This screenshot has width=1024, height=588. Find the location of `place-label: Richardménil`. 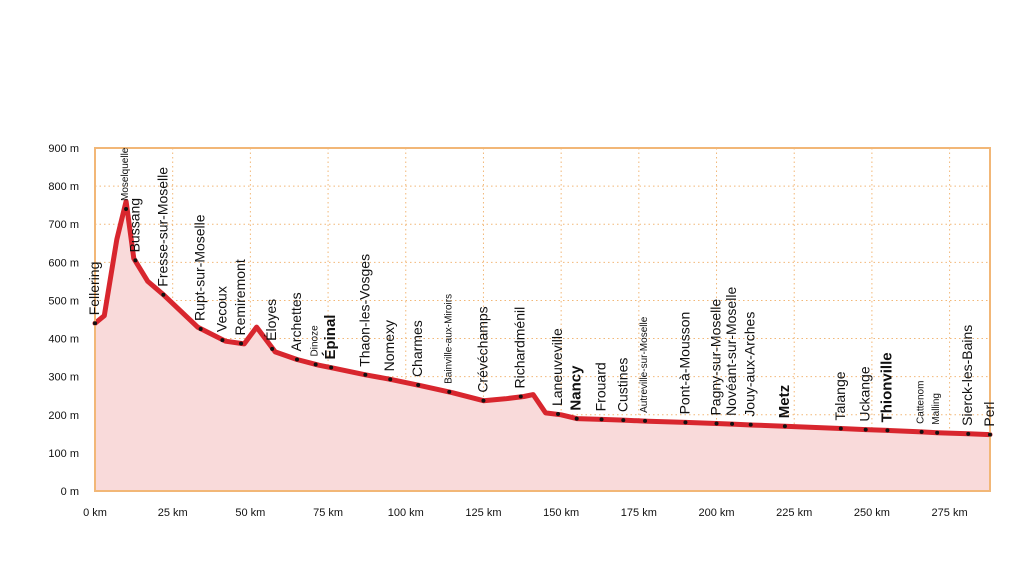

place-label: Richardménil is located at coordinates (520, 348).